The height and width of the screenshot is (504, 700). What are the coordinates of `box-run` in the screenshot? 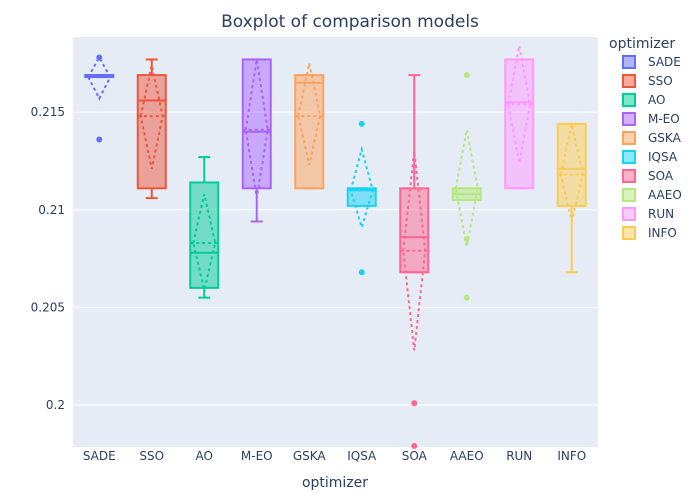 It's located at (519, 117).